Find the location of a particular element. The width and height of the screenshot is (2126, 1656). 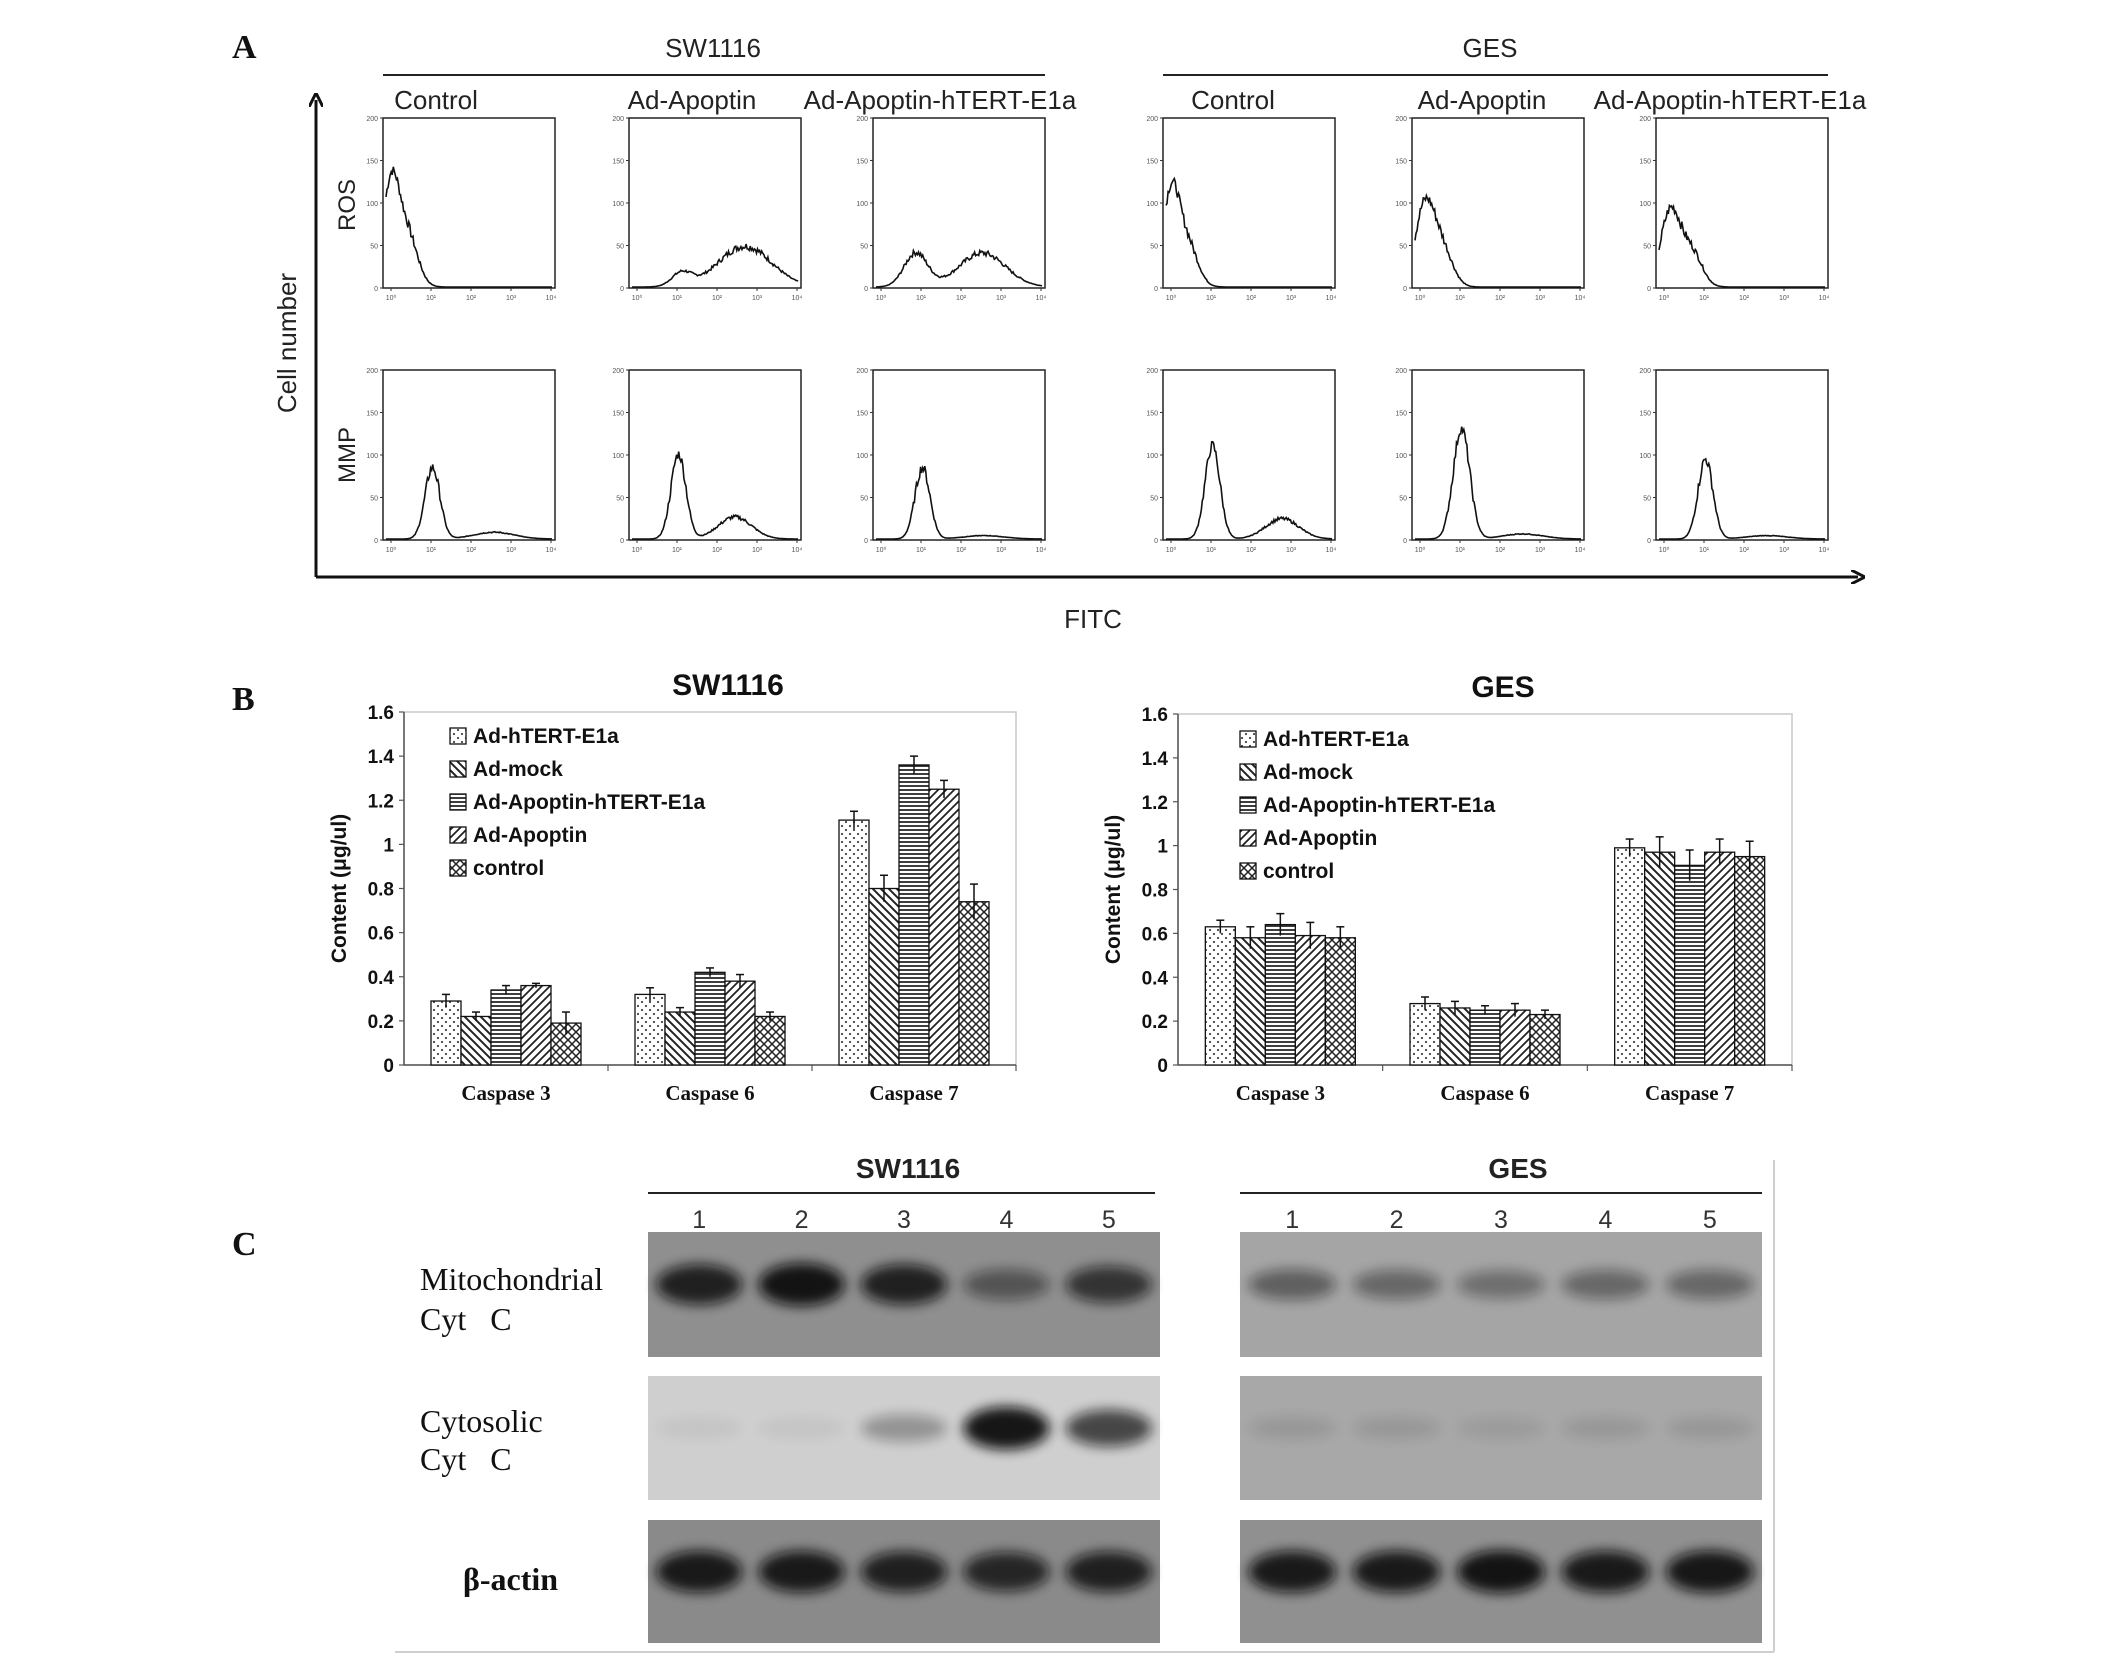

lane-number: 4 is located at coordinates (1605, 1220).